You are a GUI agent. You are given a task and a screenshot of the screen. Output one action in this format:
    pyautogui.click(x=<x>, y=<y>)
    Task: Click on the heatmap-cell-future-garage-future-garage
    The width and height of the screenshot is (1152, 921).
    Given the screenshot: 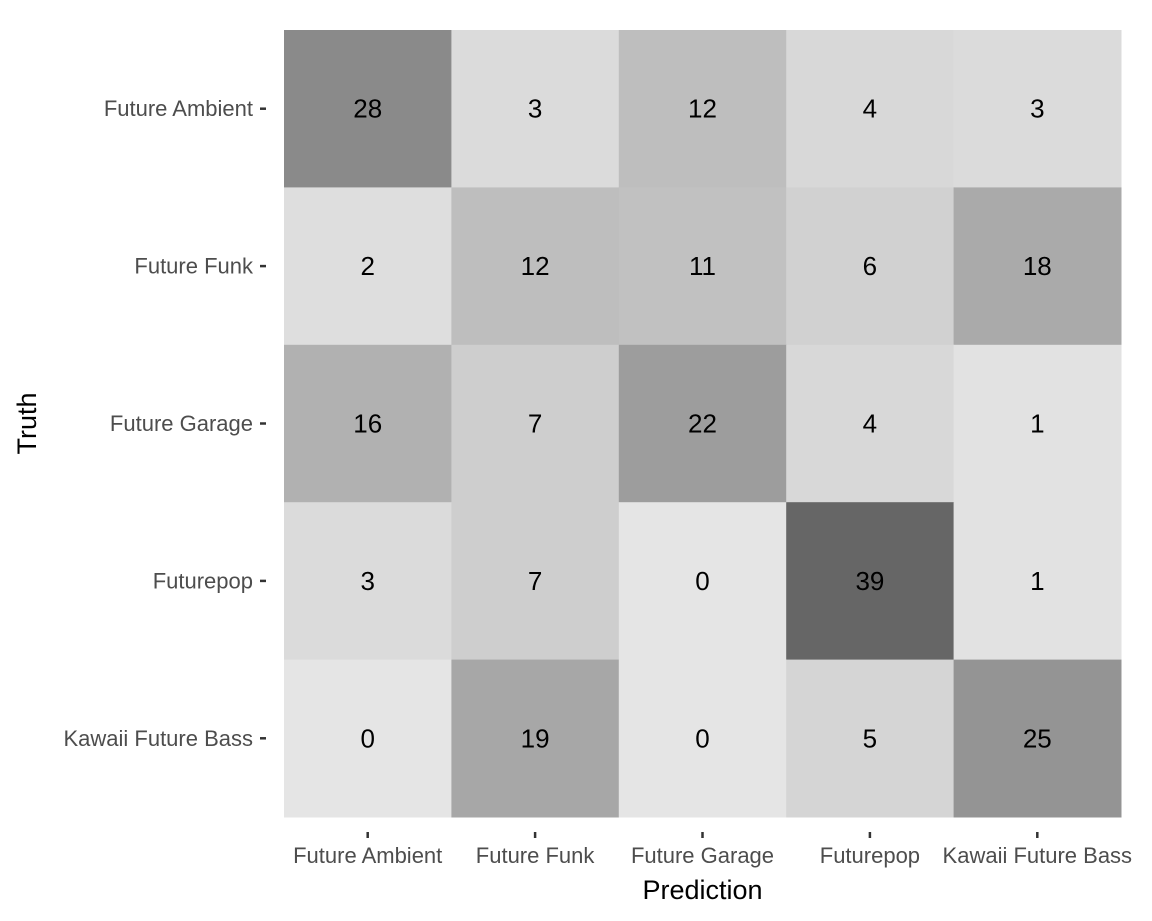 What is the action you would take?
    pyautogui.click(x=702, y=423)
    